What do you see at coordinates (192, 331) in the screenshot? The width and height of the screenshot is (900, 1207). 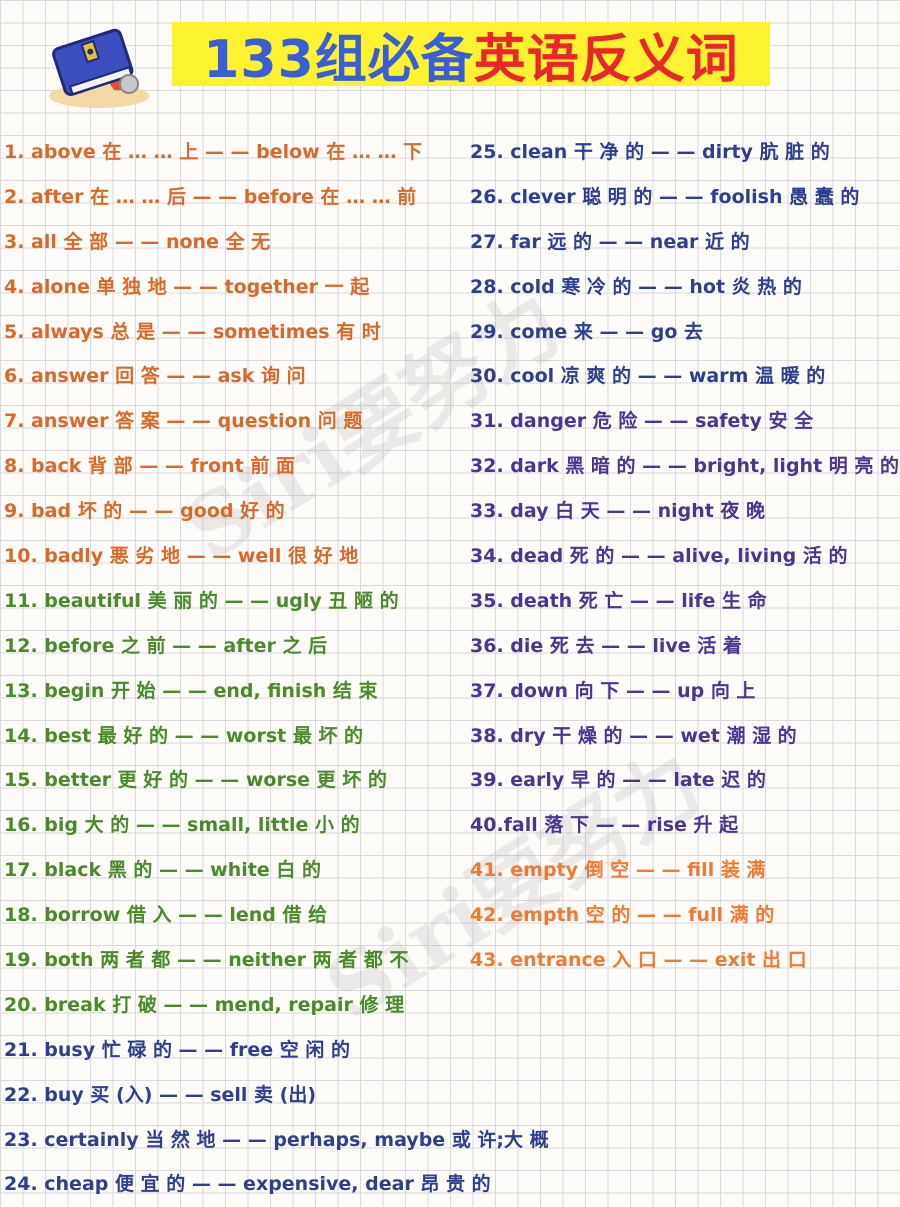 I see `antonym-entry: 5. always 总 是 — — sometimes 有 时` at bounding box center [192, 331].